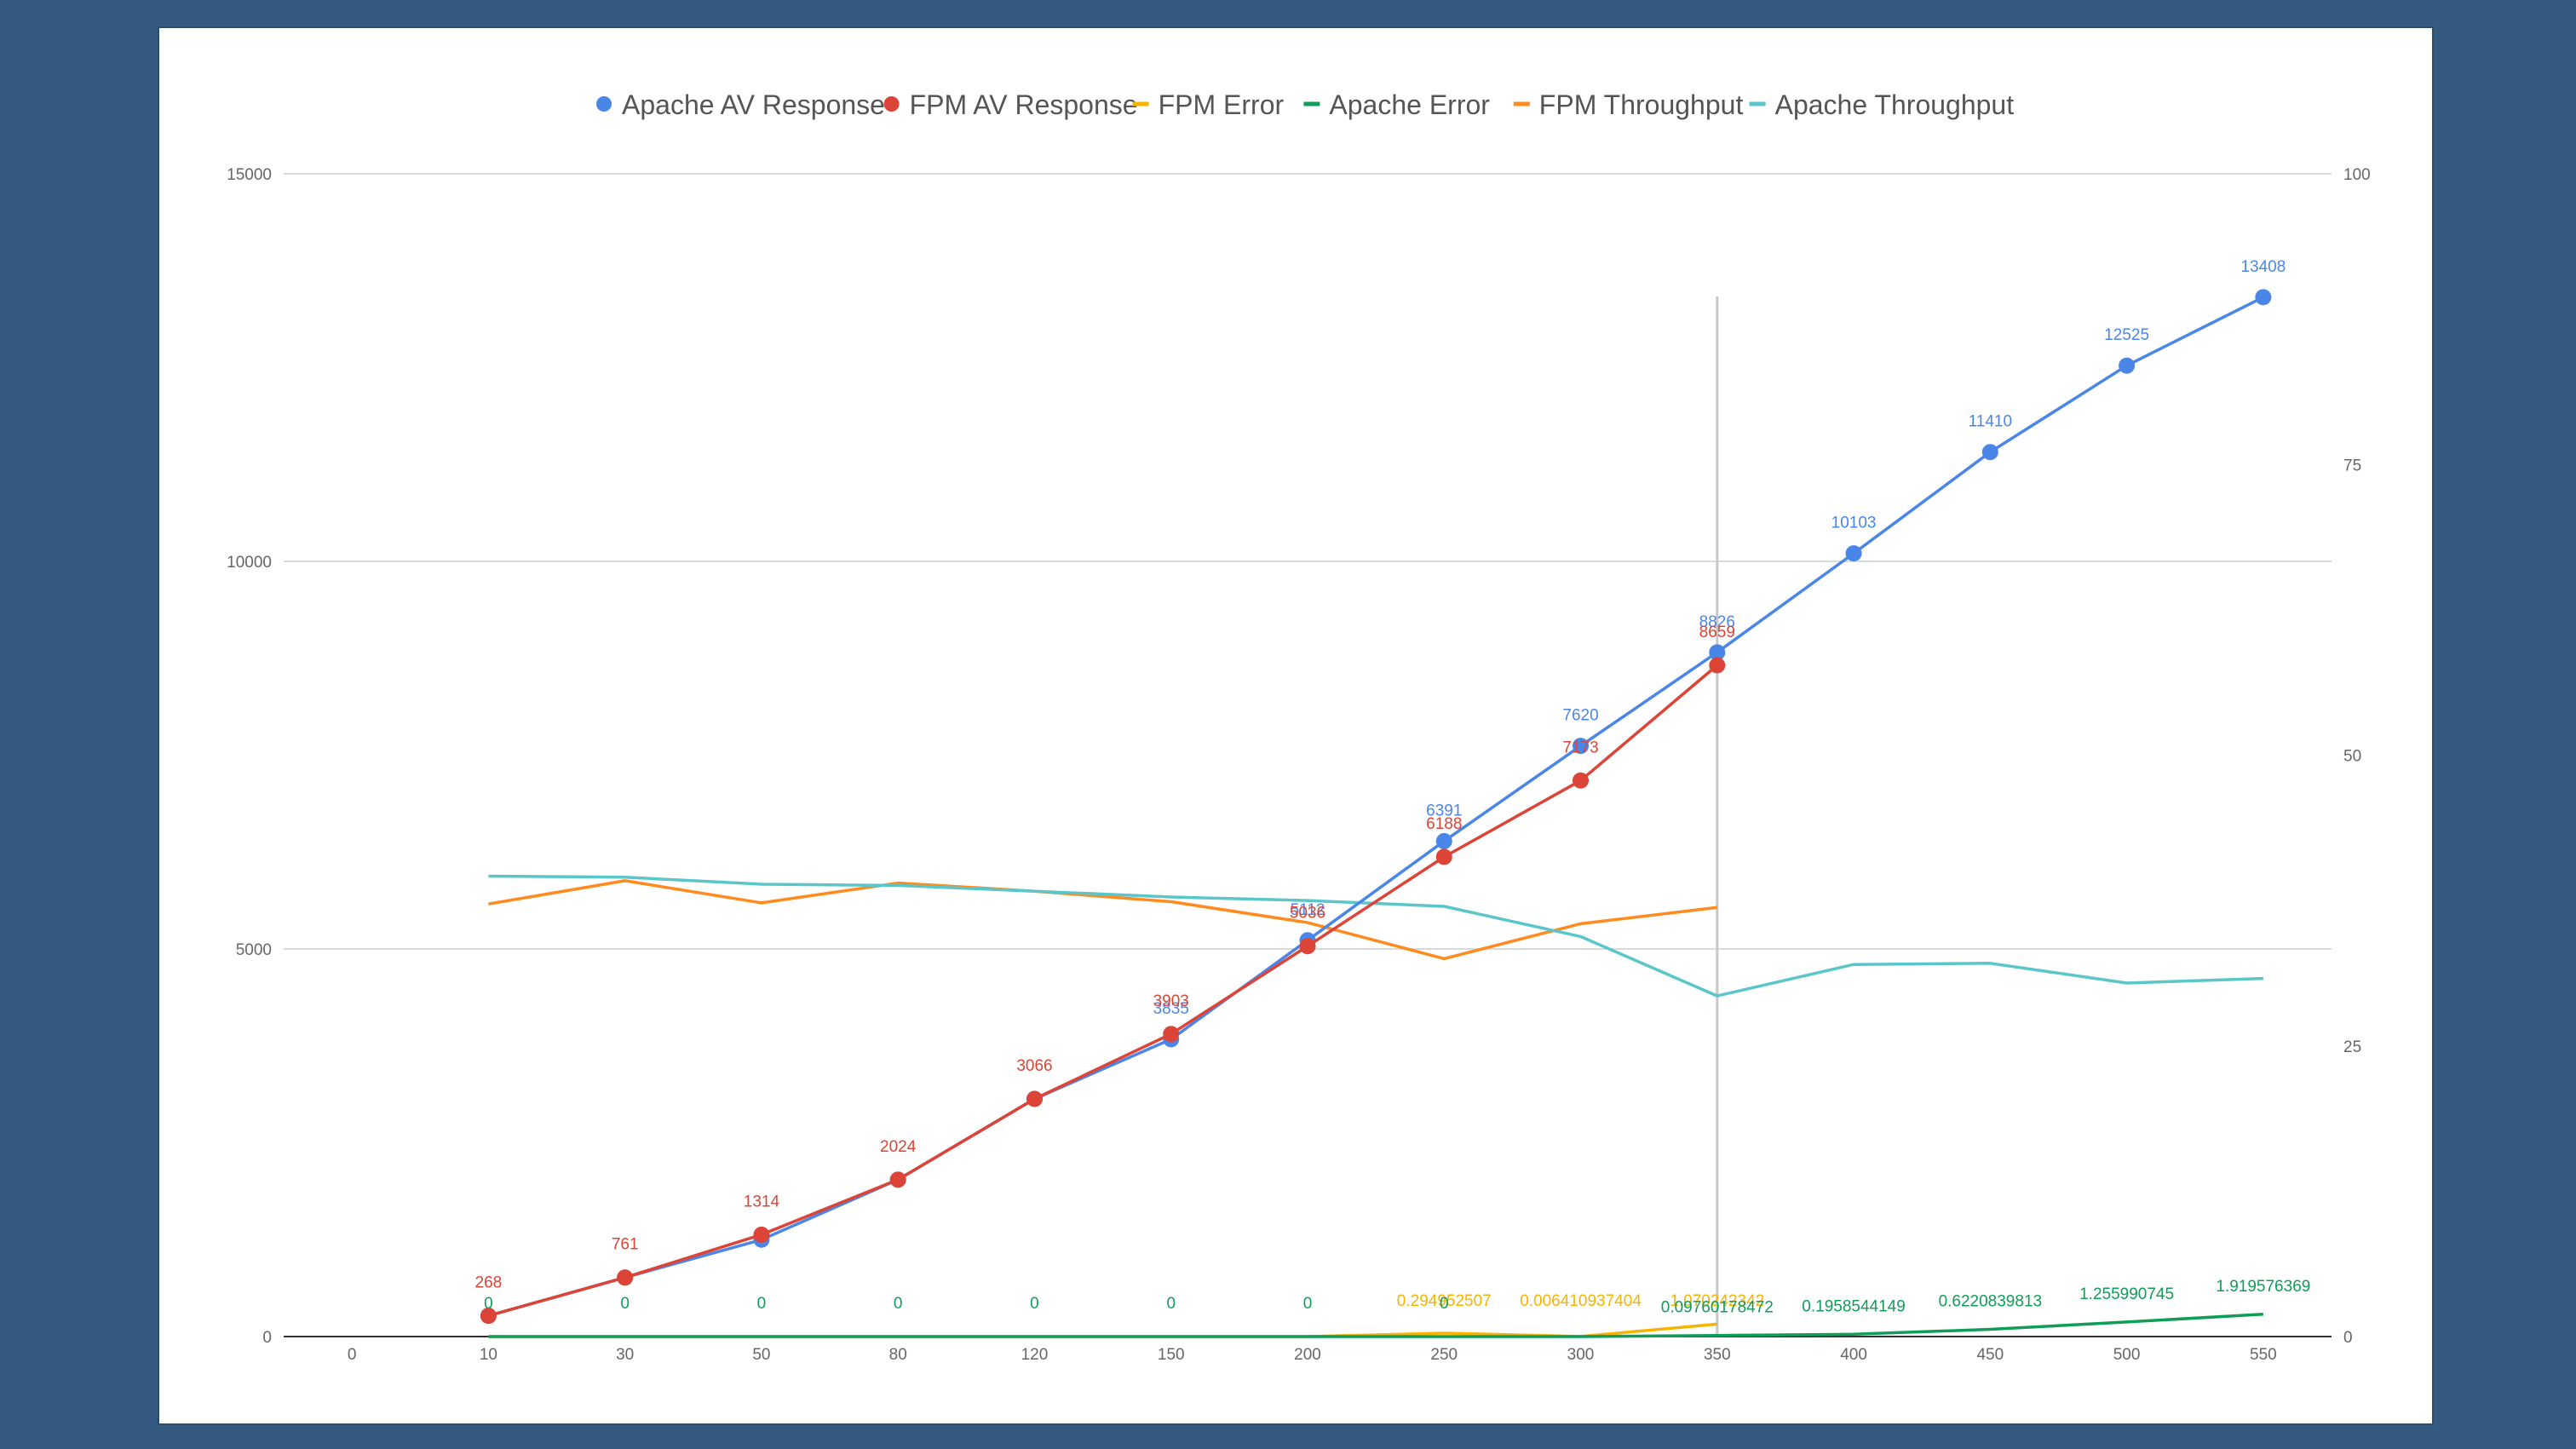  I want to click on y2-tick-label: 0, so click(2348, 1338).